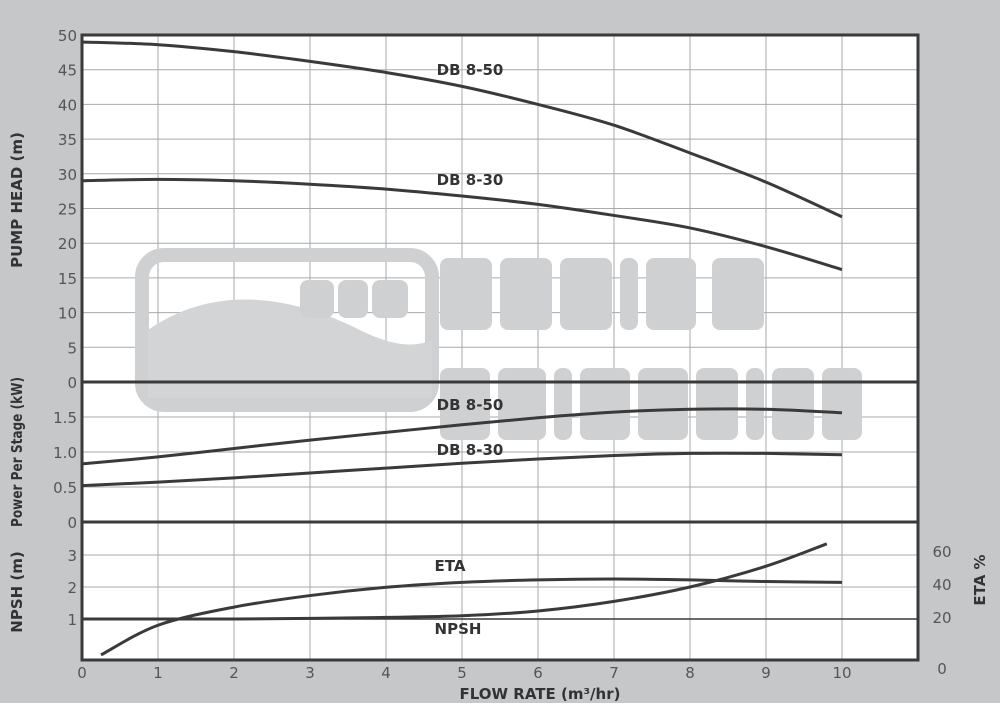 This screenshot has width=1000, height=712. I want to click on y2-tick-label: 40, so click(941, 585).